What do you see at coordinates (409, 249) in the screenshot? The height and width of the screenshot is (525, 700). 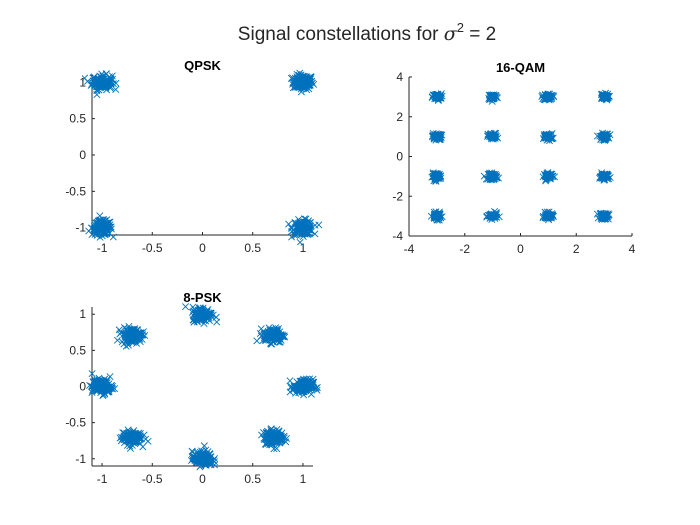 I see `x-tick-label-16qam: -4` at bounding box center [409, 249].